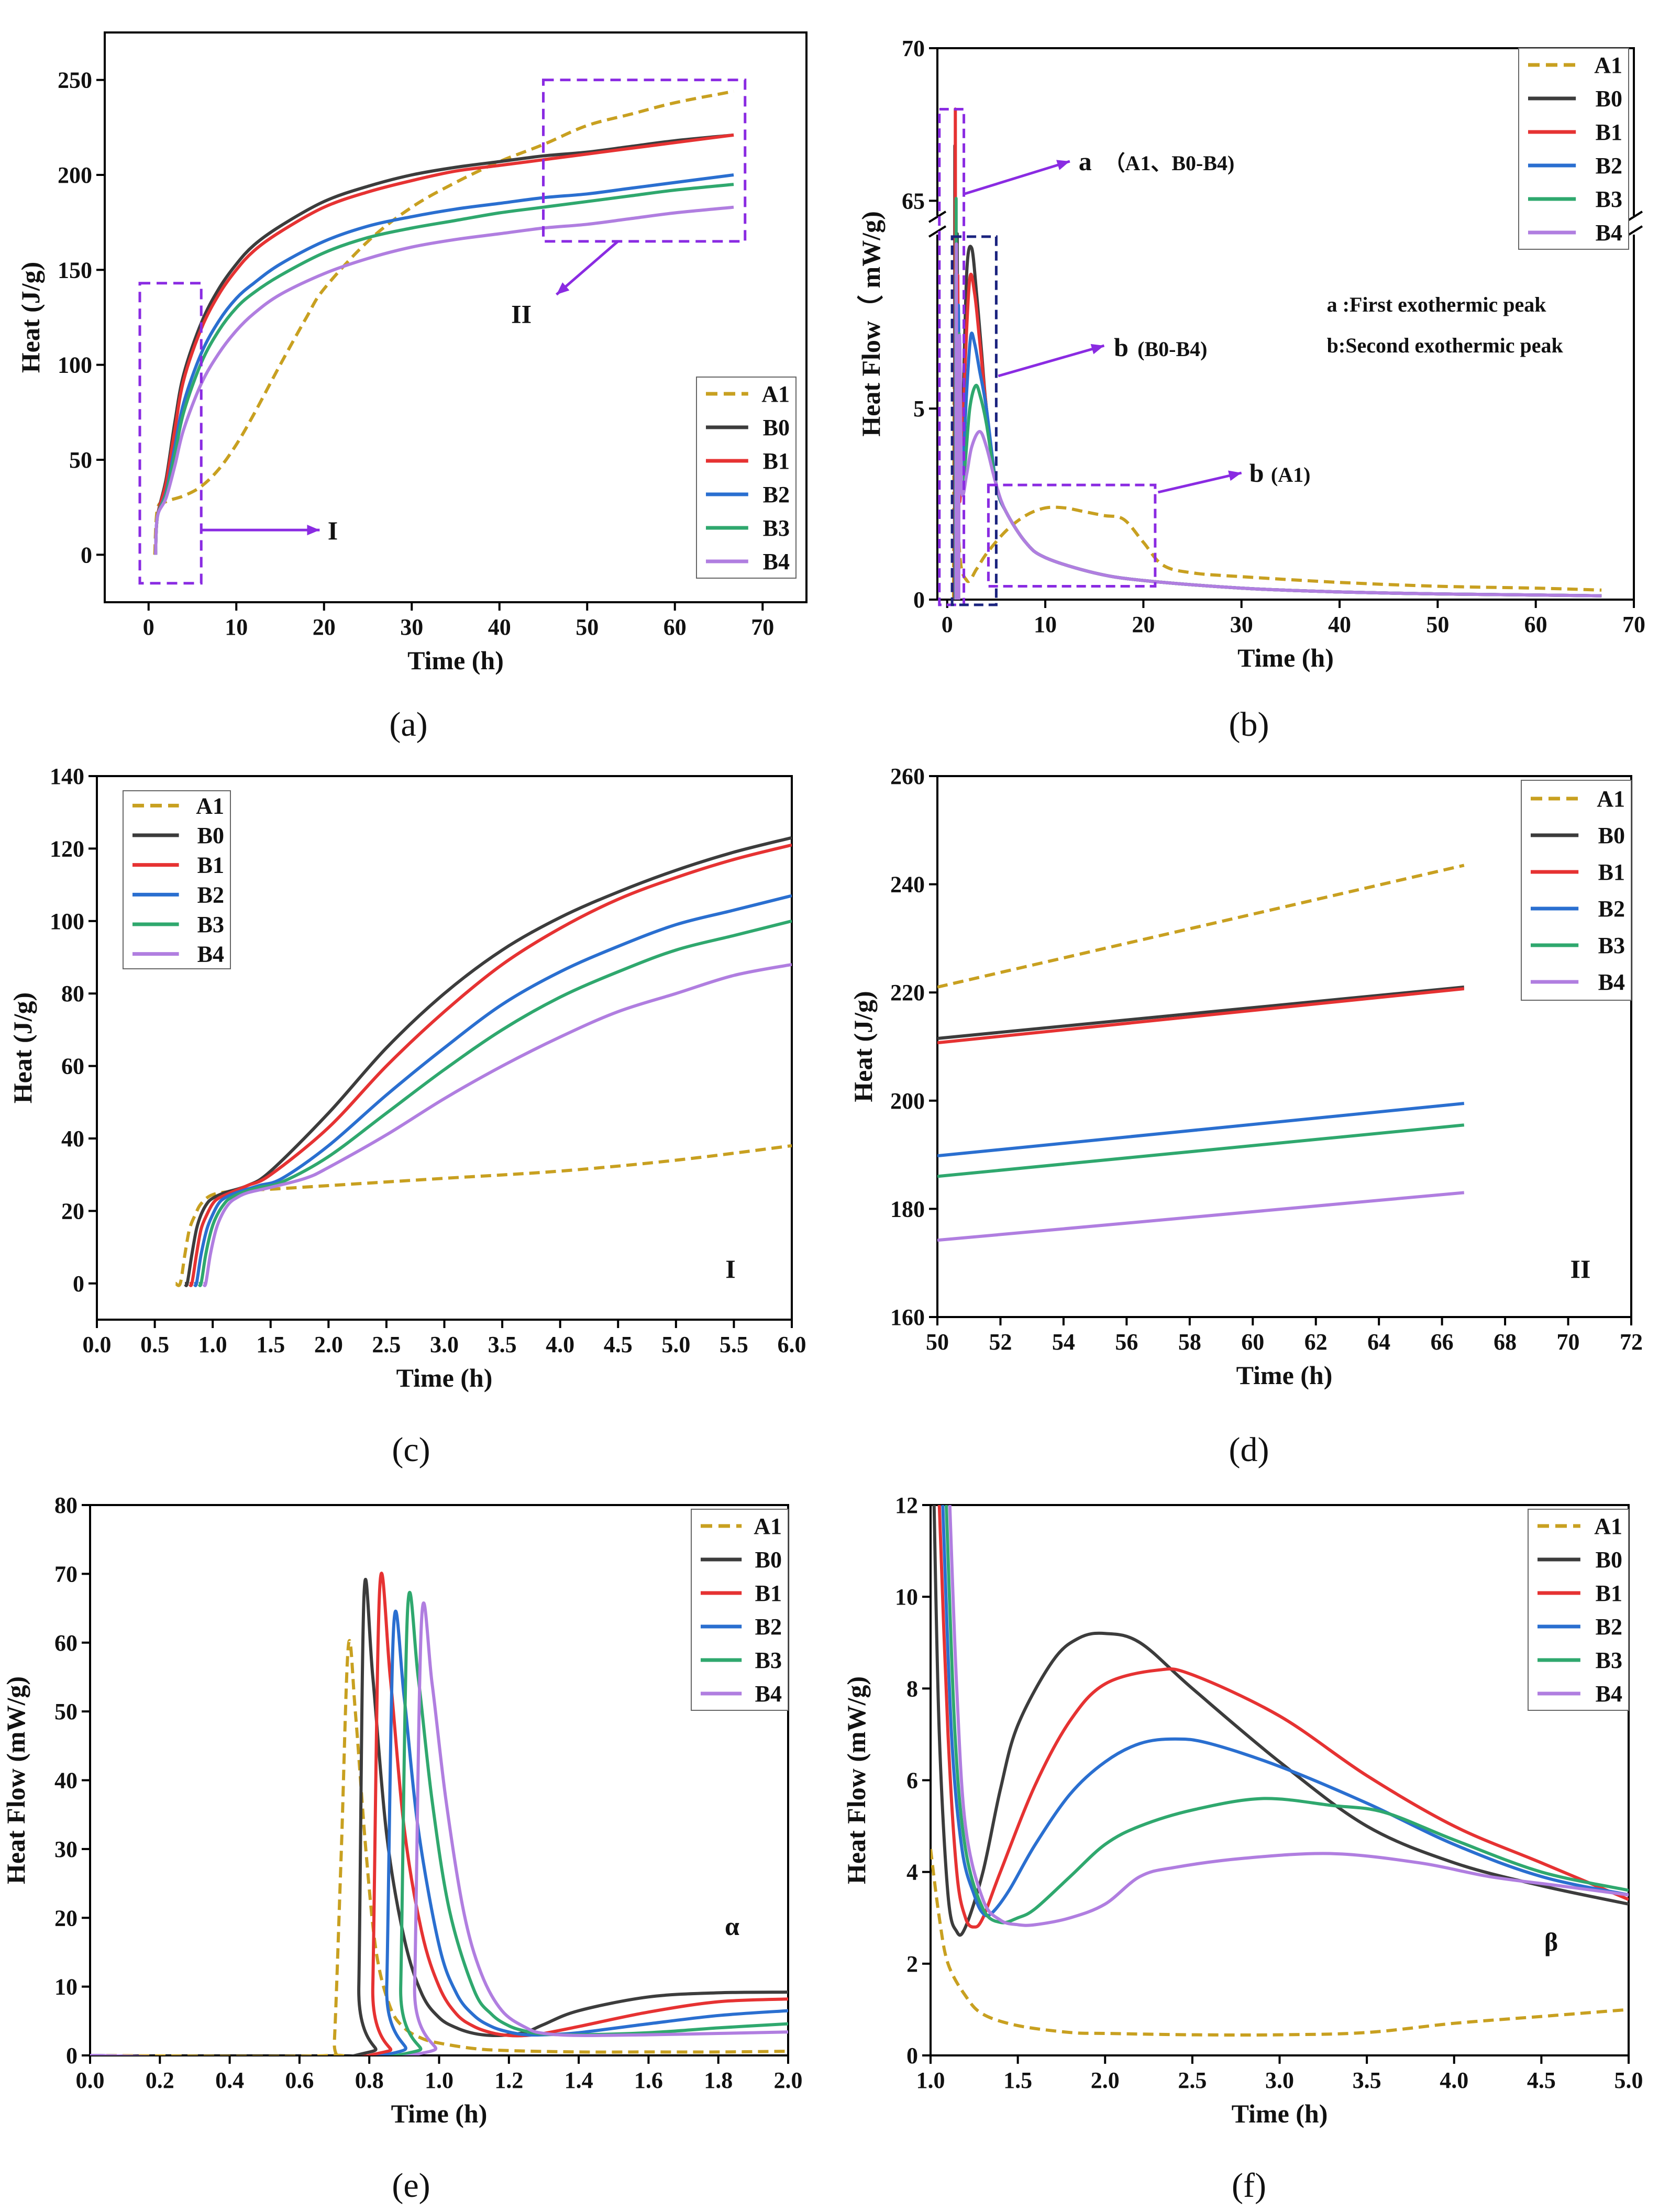 This screenshot has width=1659, height=2212. Describe the element at coordinates (1192, 2080) in the screenshot. I see `x-tick-label: 2.5` at that location.